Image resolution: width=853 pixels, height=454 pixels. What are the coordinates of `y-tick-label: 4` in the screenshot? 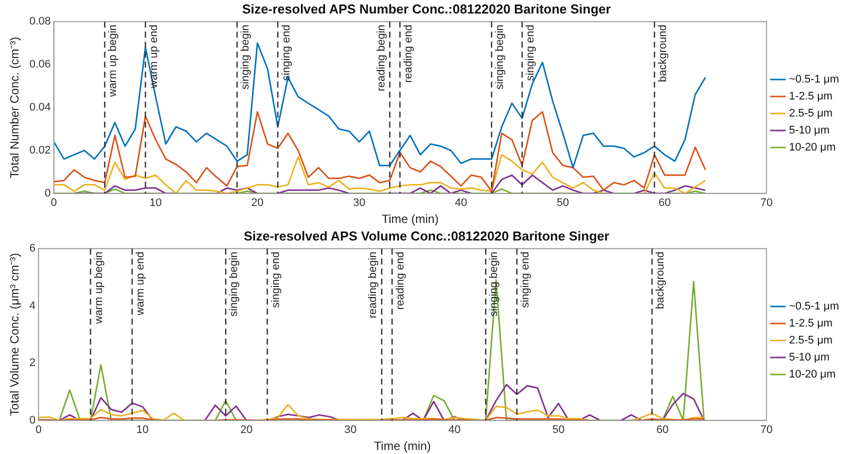 It's located at (32, 306).